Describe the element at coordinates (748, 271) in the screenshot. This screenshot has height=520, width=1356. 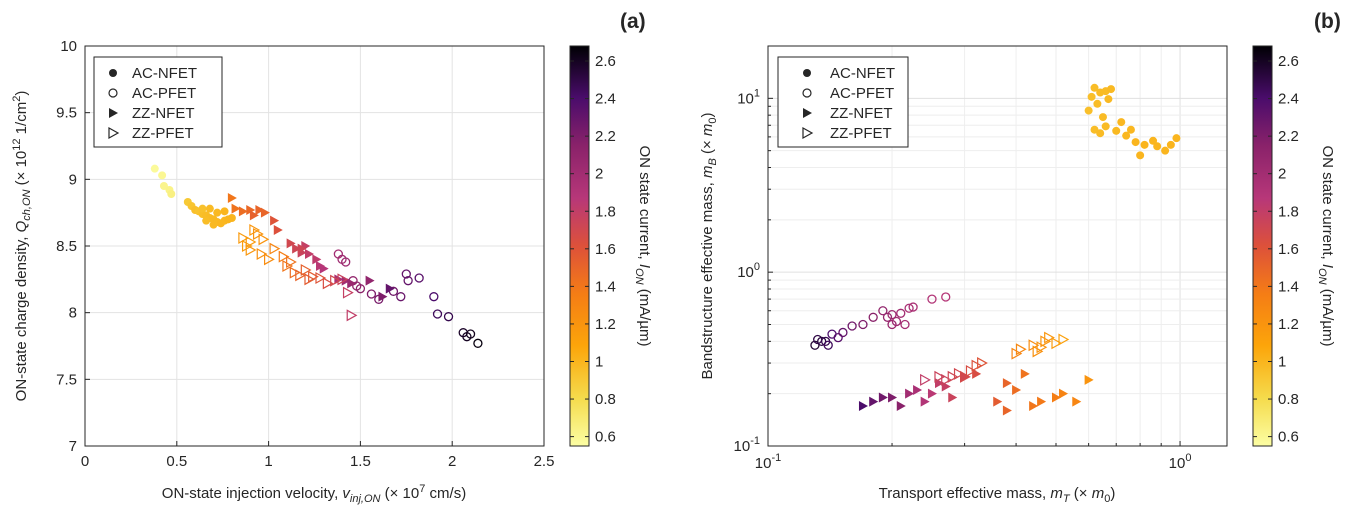
I see `y-tick-label: 100` at that location.